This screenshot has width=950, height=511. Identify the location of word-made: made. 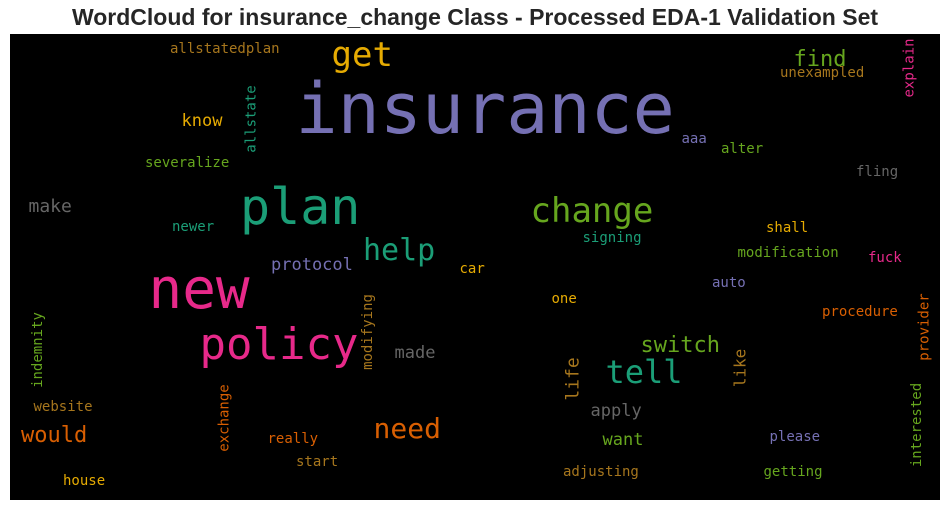
(415, 352).